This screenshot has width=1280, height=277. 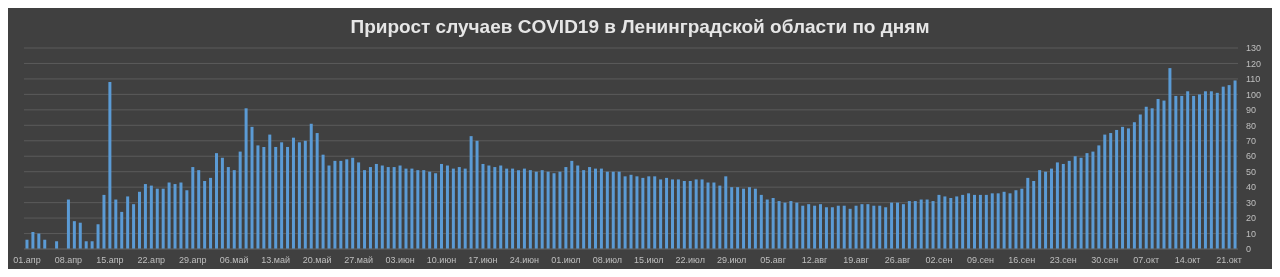 I want to click on x-tick-label: 05.авг, so click(x=773, y=260).